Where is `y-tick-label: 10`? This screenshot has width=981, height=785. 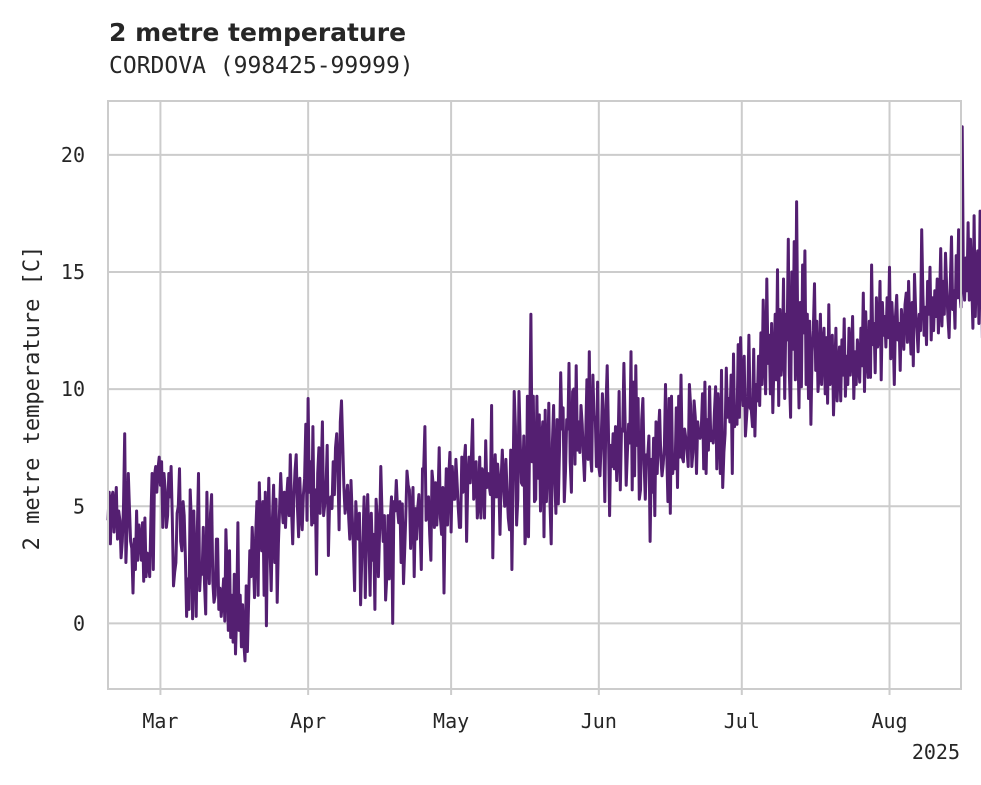
y-tick-label: 10 is located at coordinates (73, 389).